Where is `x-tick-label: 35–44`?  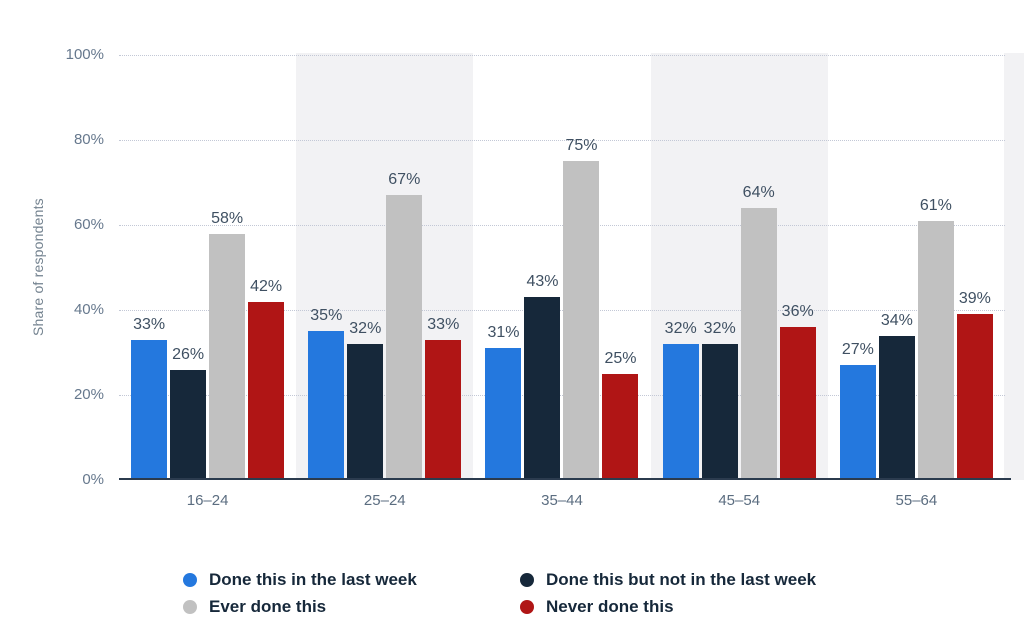
x-tick-label: 35–44 is located at coordinates (562, 500).